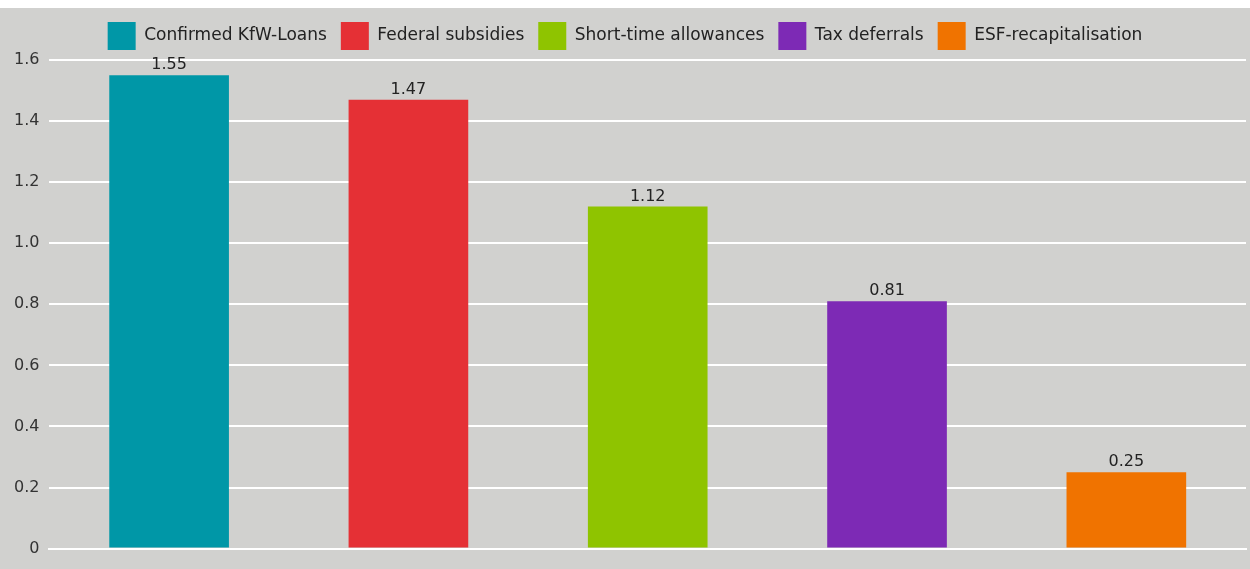  I want to click on y-tick-label: 1.0, so click(26, 242).